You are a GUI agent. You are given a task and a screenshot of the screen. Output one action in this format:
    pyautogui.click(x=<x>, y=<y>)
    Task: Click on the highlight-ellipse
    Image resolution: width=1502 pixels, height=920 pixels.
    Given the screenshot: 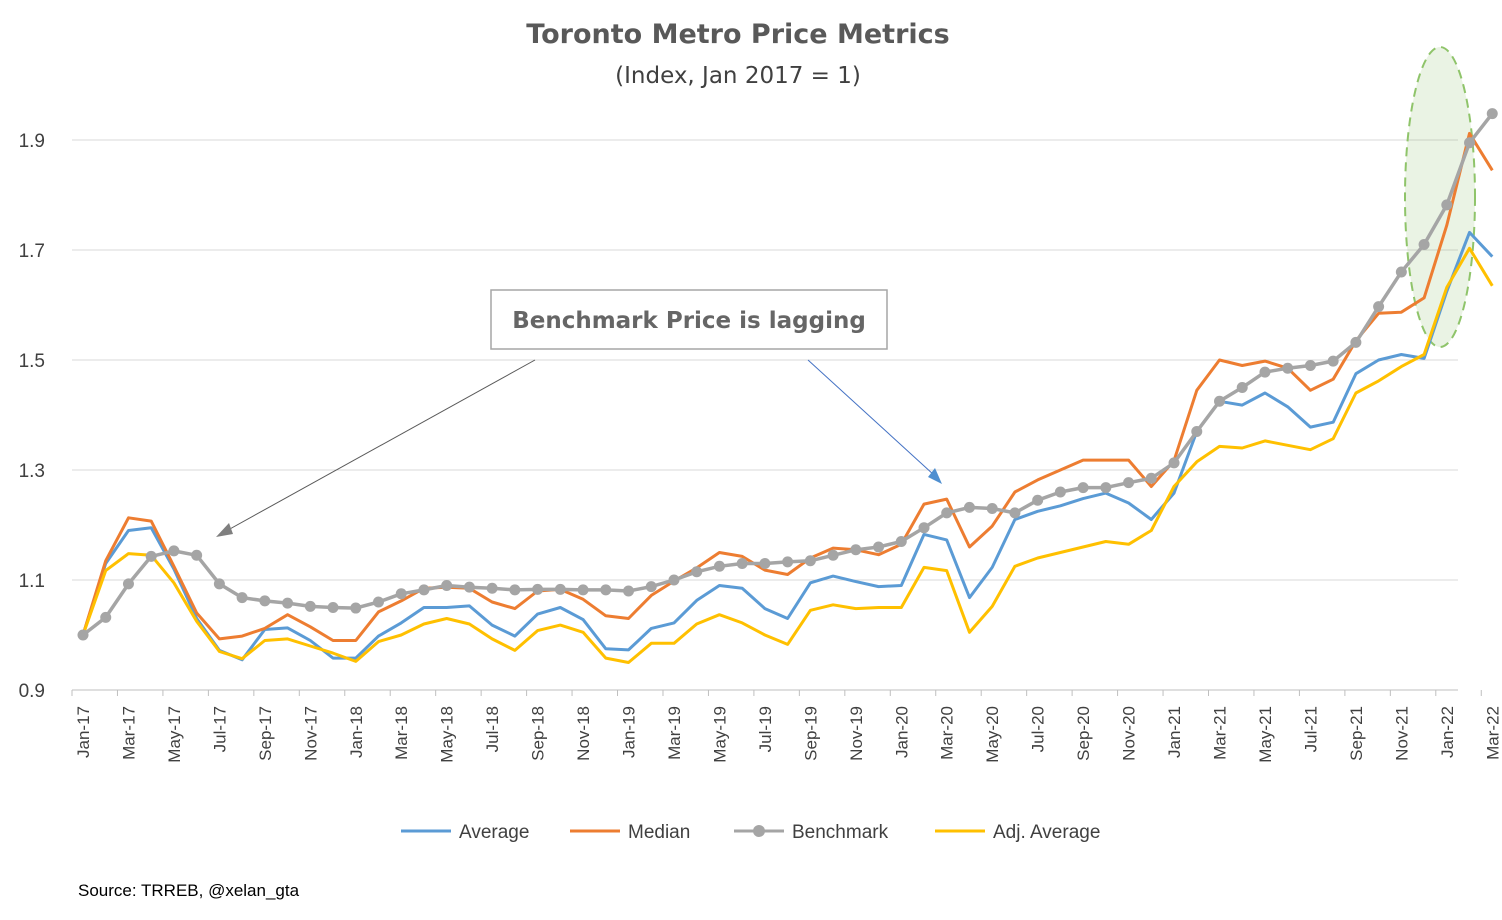 What is the action you would take?
    pyautogui.click(x=1440, y=197)
    